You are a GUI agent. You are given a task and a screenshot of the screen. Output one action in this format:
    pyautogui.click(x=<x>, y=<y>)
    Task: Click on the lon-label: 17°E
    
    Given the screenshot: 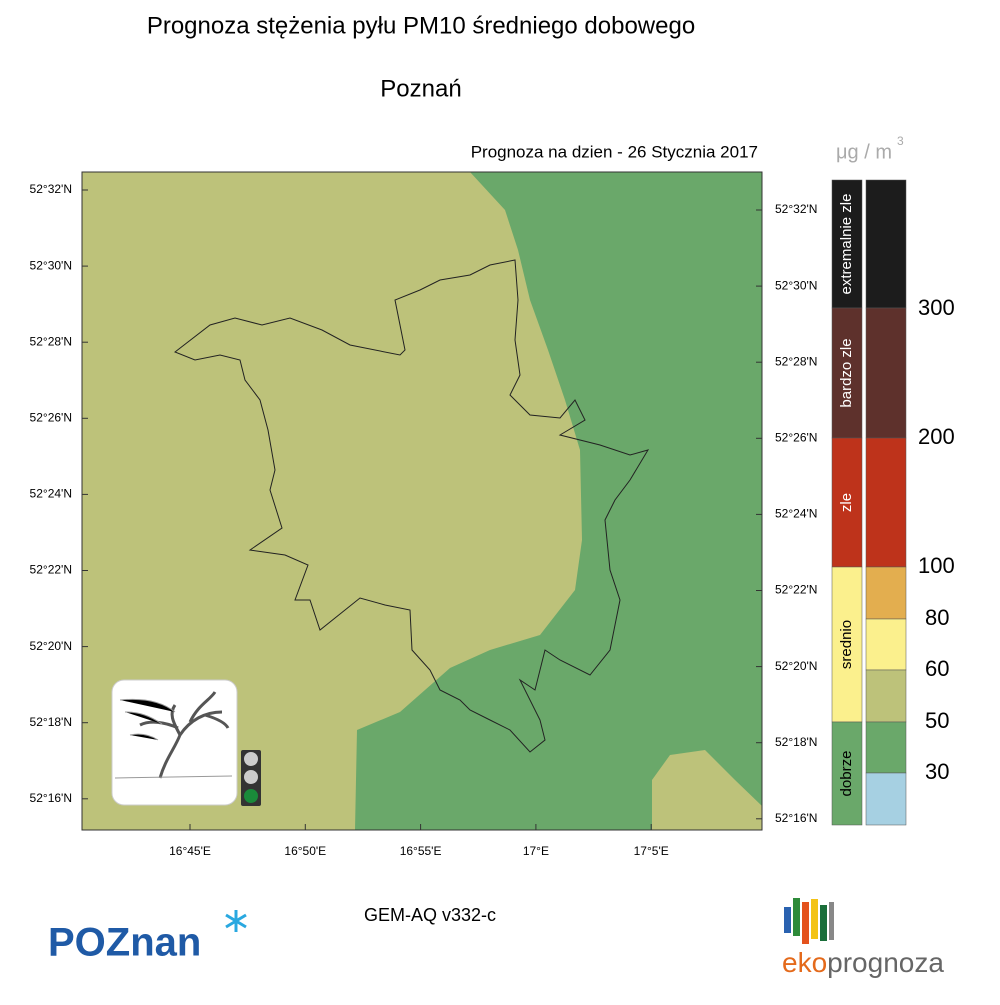 What is the action you would take?
    pyautogui.click(x=536, y=851)
    